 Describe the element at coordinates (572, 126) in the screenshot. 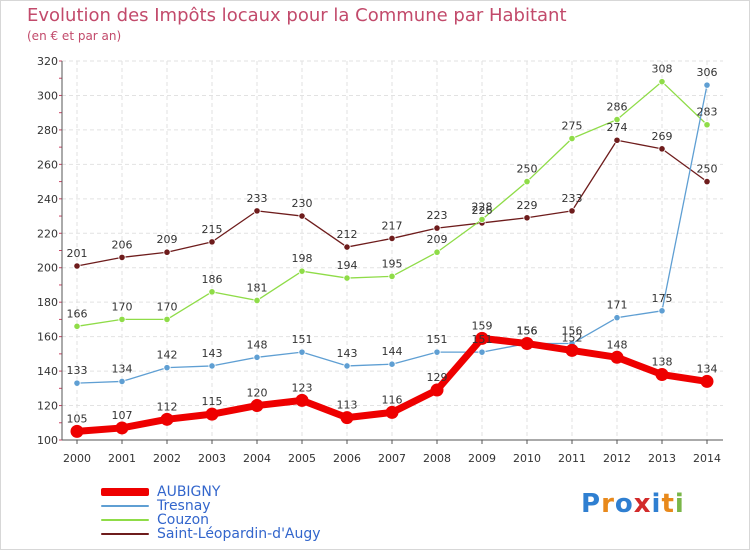

I see `data-label: 275` at that location.